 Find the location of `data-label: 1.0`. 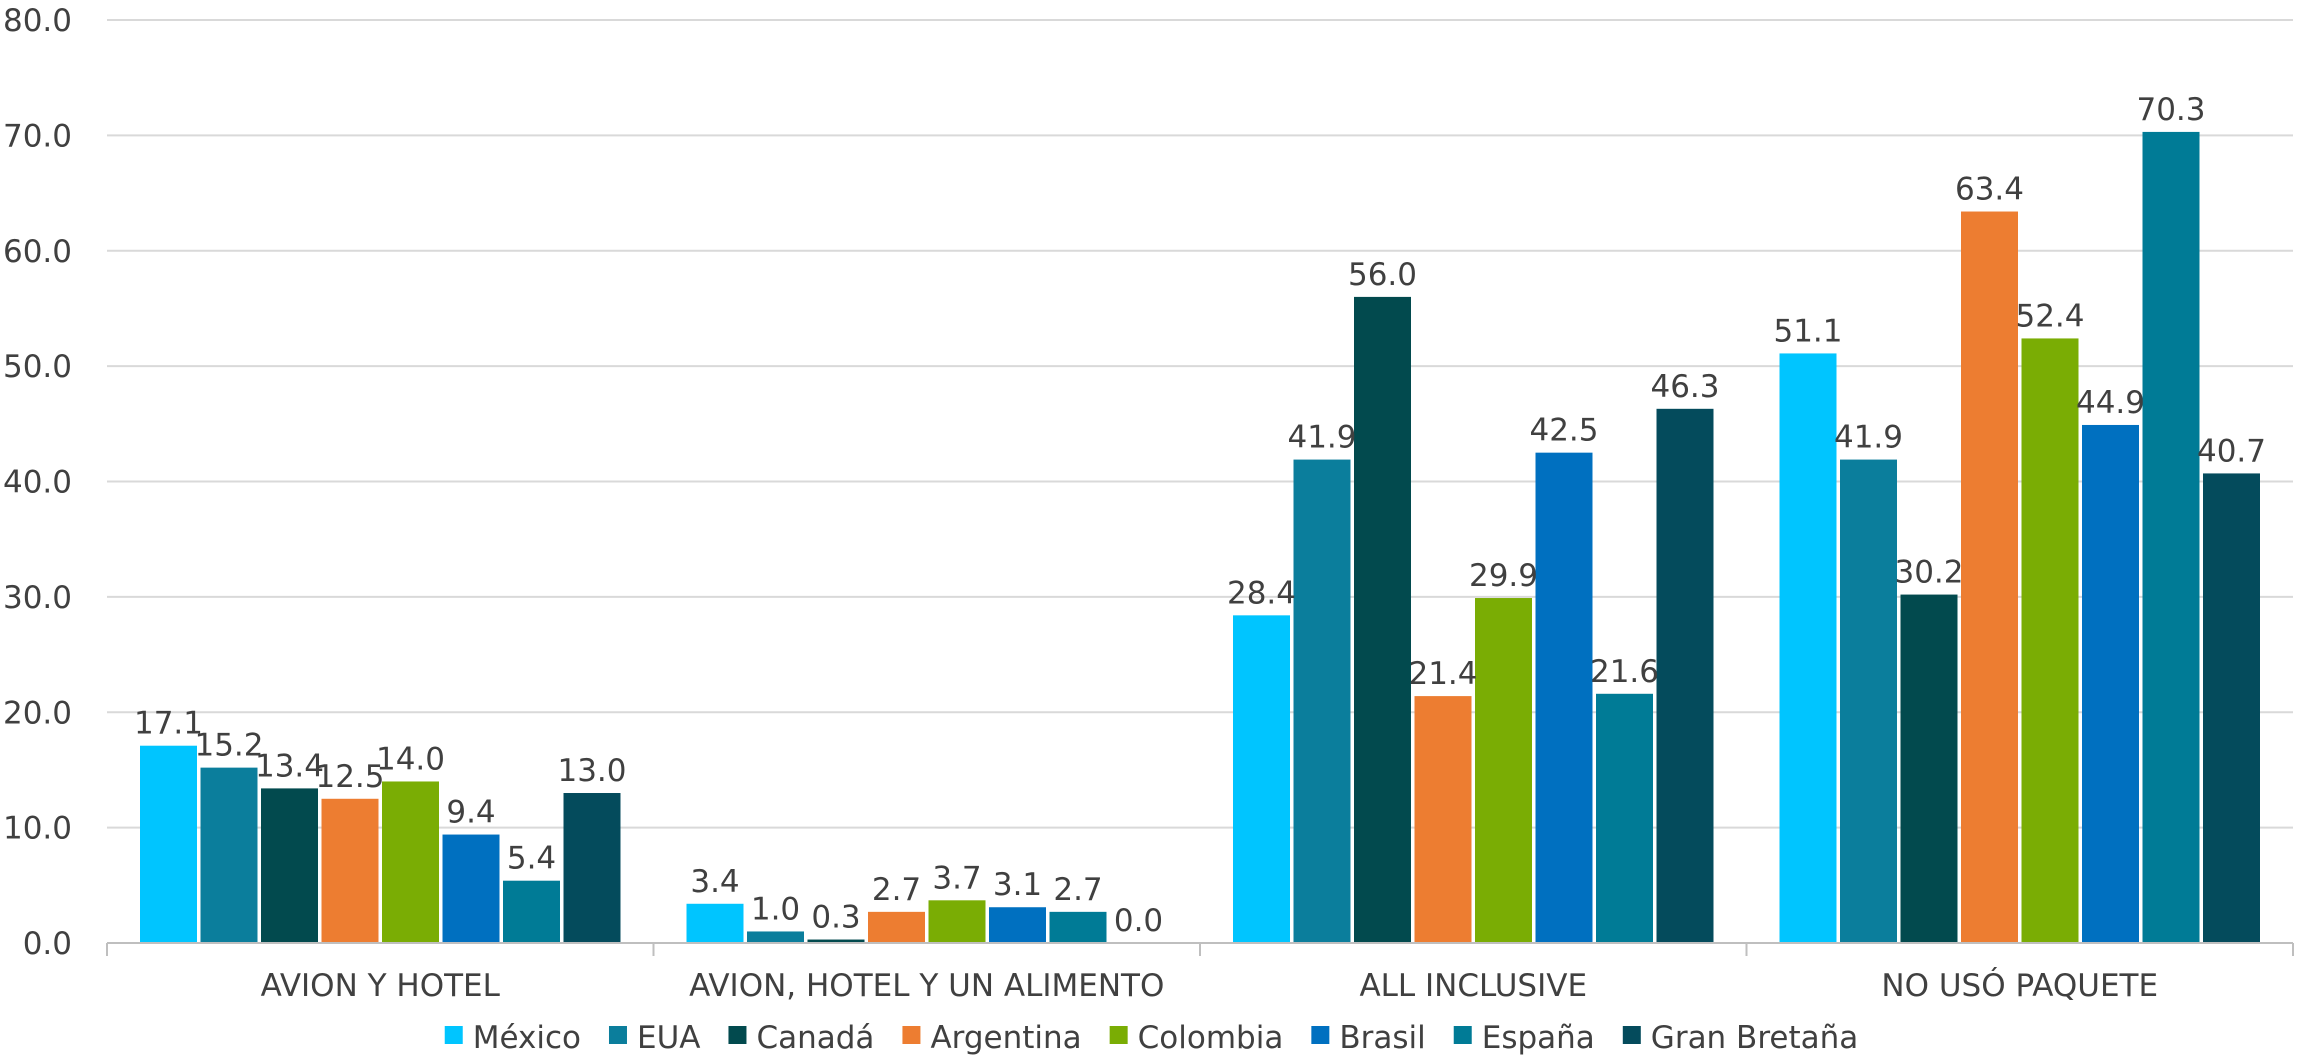

data-label: 1.0 is located at coordinates (775, 909).